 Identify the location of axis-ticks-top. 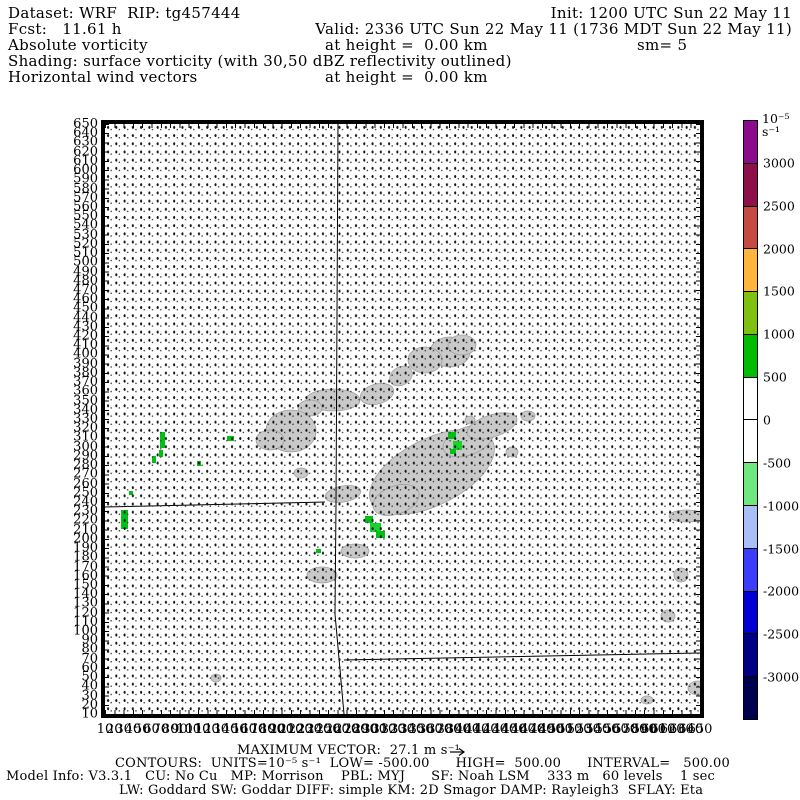
(402, 126).